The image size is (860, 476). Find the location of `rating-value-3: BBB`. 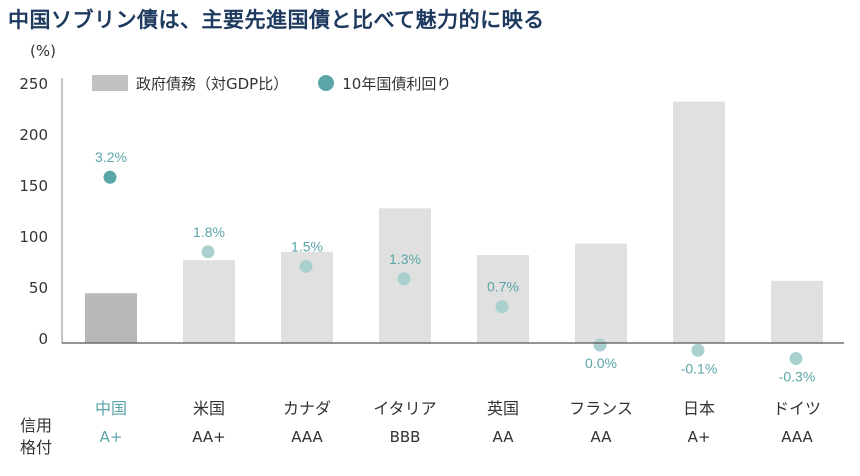

rating-value-3: BBB is located at coordinates (405, 437).